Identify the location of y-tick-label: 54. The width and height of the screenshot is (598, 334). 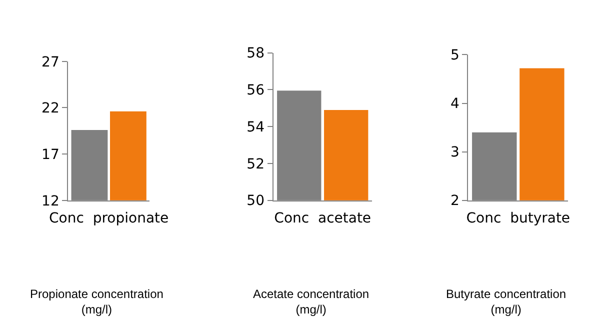
(255, 127).